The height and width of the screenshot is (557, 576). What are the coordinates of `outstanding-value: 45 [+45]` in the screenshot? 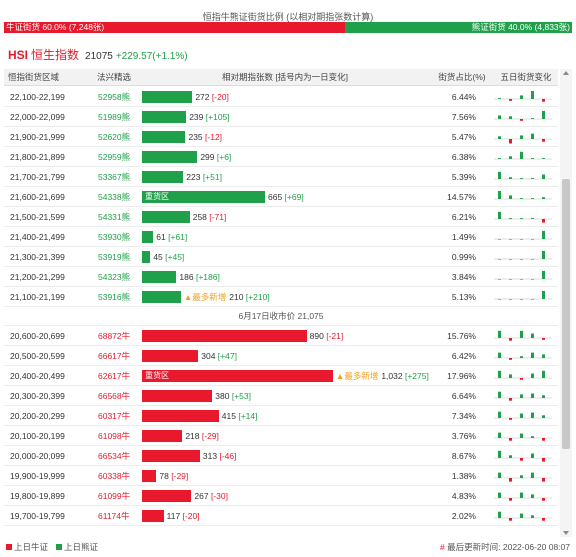 It's located at (168, 257).